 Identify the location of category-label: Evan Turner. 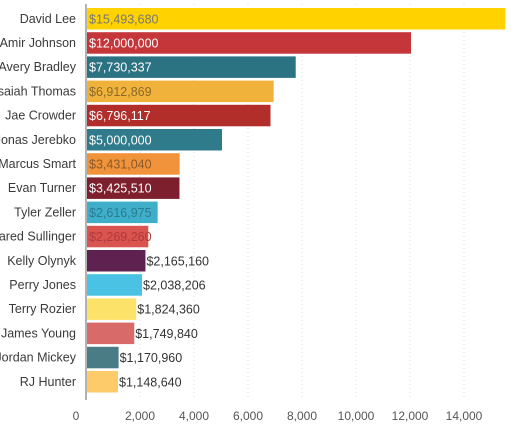
(42, 188).